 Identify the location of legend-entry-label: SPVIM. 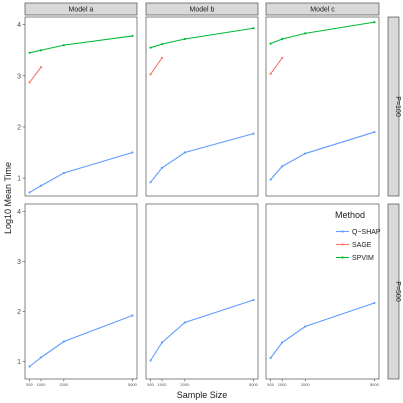
(363, 258).